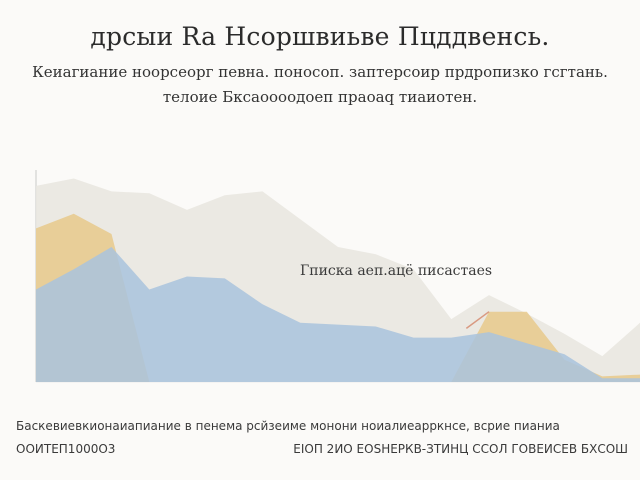  What do you see at coordinates (320, 97) in the screenshot?
I see `chart-subtitle-line-2: телоие Бксаоооодоеп праоаq тиаиотен.` at bounding box center [320, 97].